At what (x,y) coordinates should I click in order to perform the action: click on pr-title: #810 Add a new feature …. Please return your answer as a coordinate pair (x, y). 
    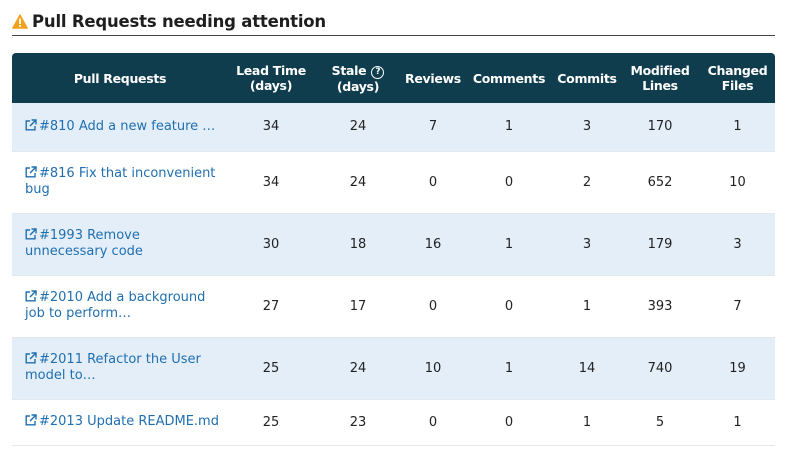
    Looking at the image, I should click on (127, 126).